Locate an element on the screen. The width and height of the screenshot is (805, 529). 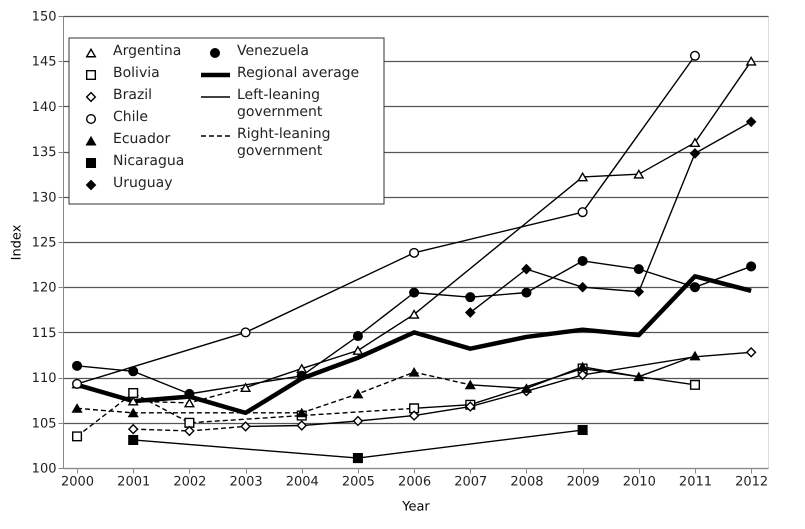
x-tick-label: 2009 is located at coordinates (583, 482).